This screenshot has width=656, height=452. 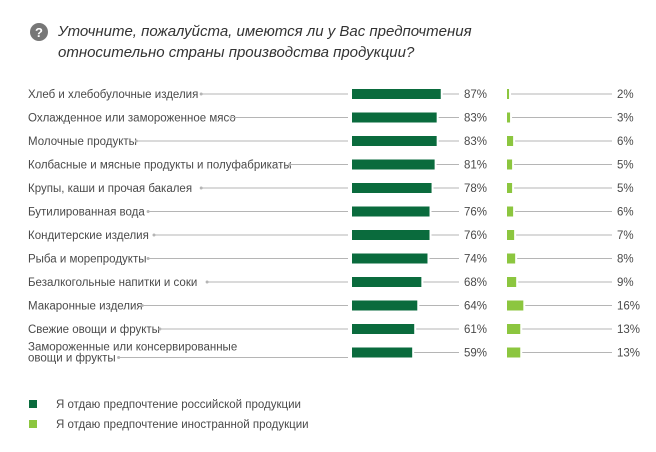 What do you see at coordinates (132, 119) in the screenshot?
I see `category-label: Охлажденное или замороженное мясо` at bounding box center [132, 119].